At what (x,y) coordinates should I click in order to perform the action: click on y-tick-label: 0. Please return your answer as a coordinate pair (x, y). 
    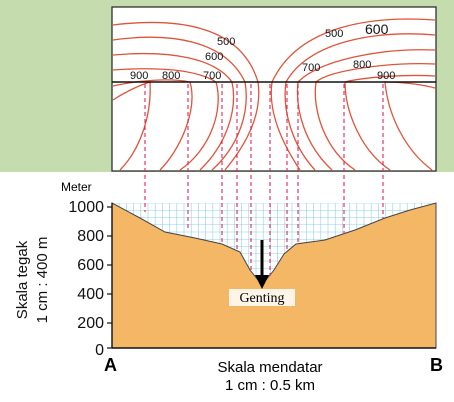
    Looking at the image, I should click on (99, 350).